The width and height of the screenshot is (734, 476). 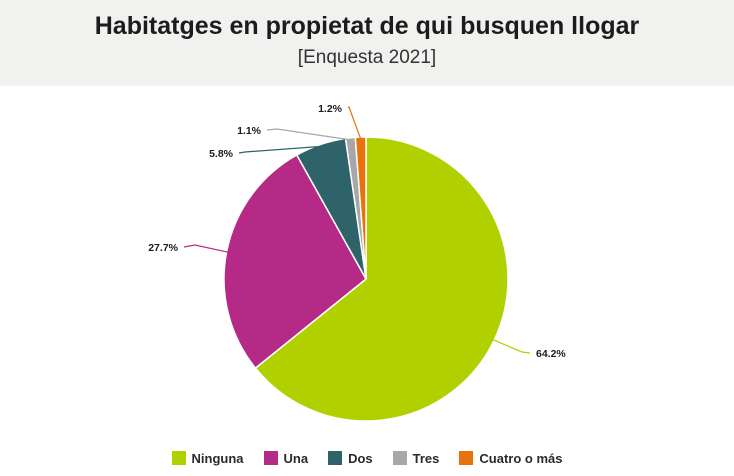 I want to click on leader-line-ninguna, so click(x=511, y=346).